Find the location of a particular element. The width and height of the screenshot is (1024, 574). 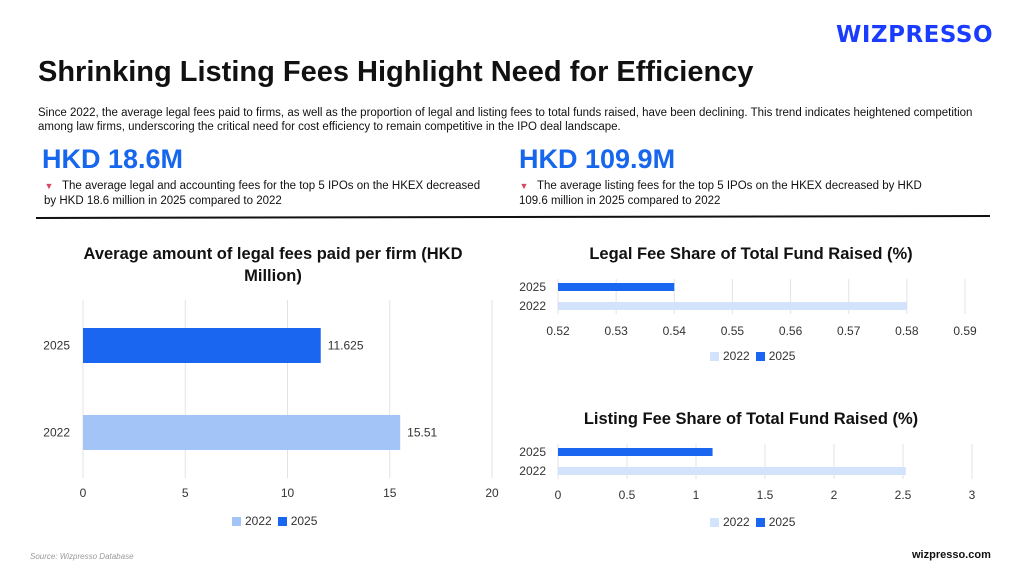

x-tick-label: 2.5 is located at coordinates (903, 495).